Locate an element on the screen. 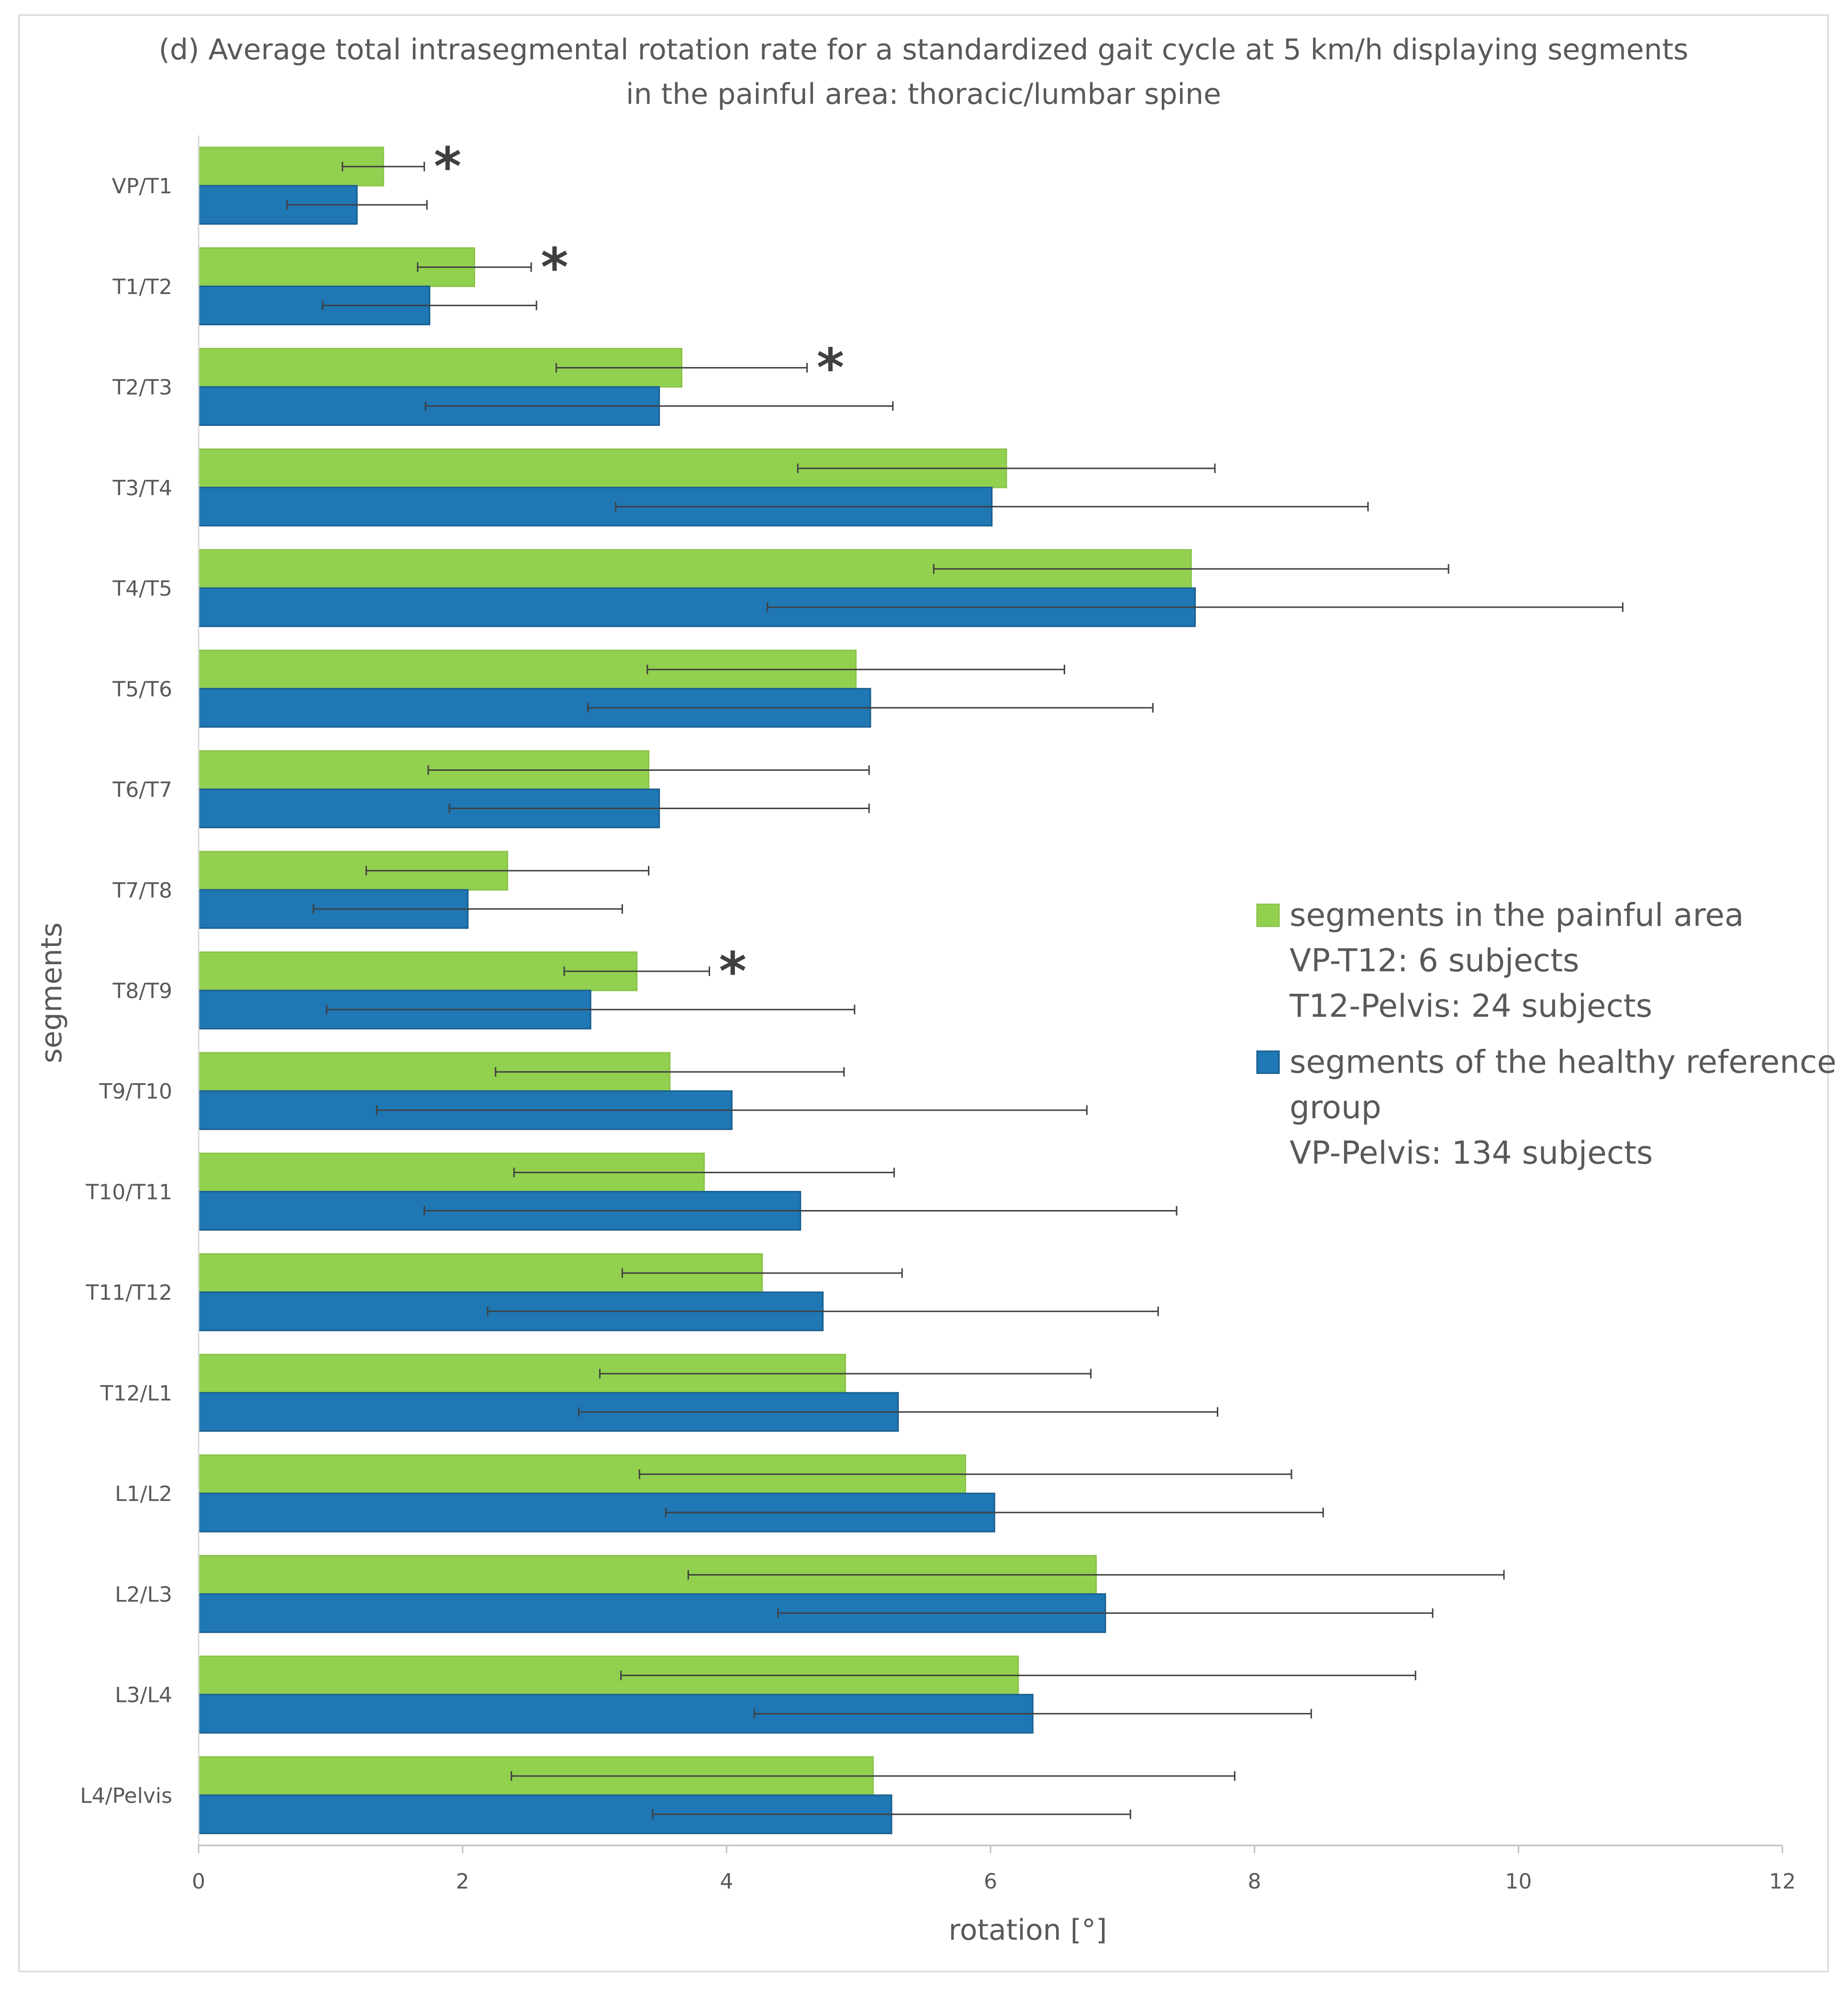 Image resolution: width=1848 pixels, height=1989 pixels. x-tick-label: 8 is located at coordinates (1255, 1882).